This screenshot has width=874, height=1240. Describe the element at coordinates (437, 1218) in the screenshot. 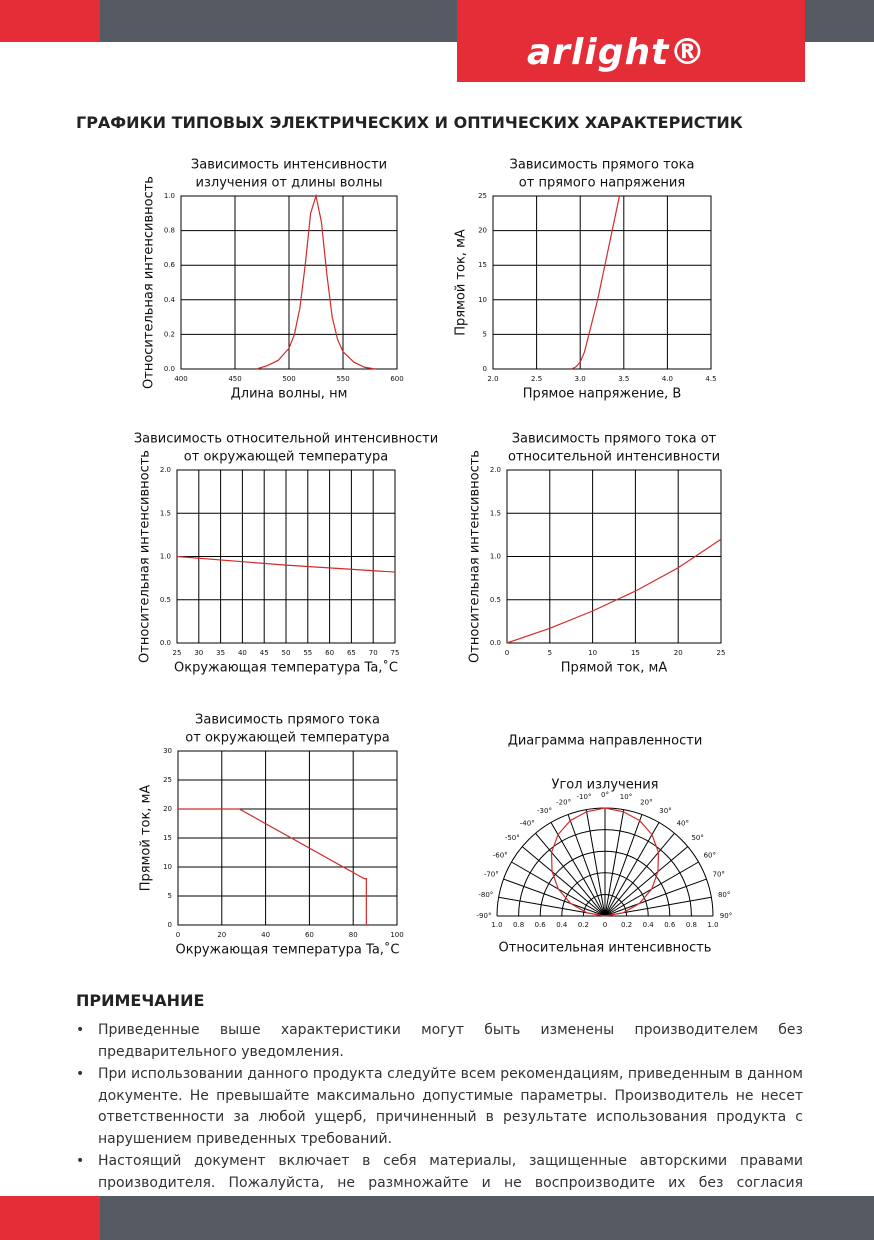

I see `bottom-bar` at that location.